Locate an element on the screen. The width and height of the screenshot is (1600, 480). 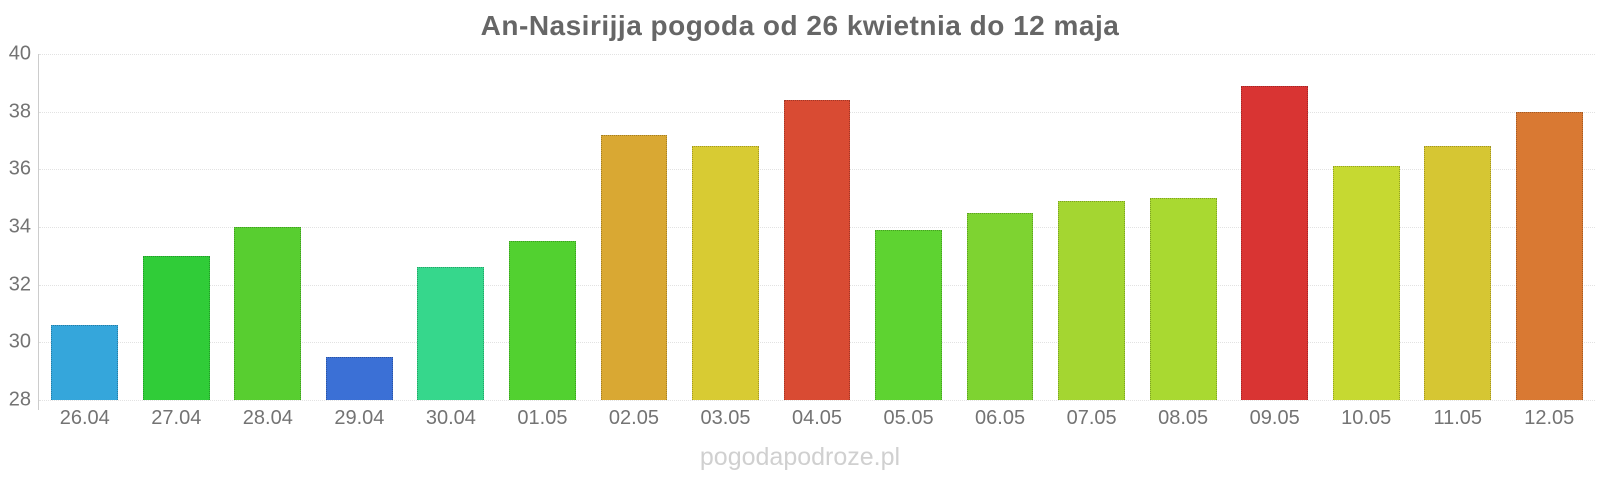
band-28.04: 28.04 is located at coordinates (268, 241).